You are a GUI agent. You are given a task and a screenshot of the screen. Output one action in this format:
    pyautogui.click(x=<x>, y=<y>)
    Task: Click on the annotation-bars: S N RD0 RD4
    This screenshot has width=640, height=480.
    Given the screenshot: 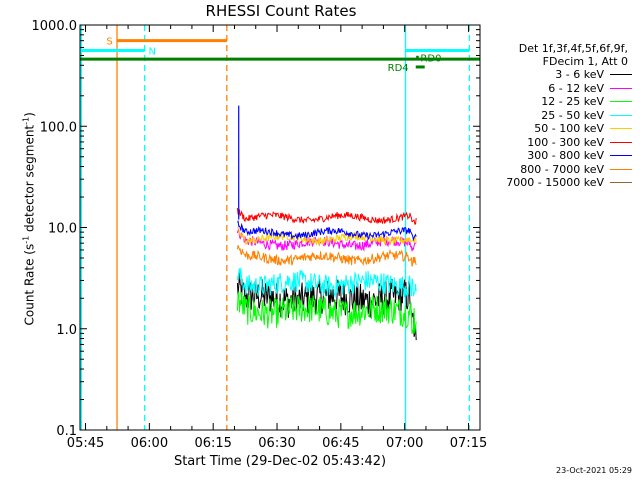 What is the action you would take?
    pyautogui.click(x=280, y=55)
    